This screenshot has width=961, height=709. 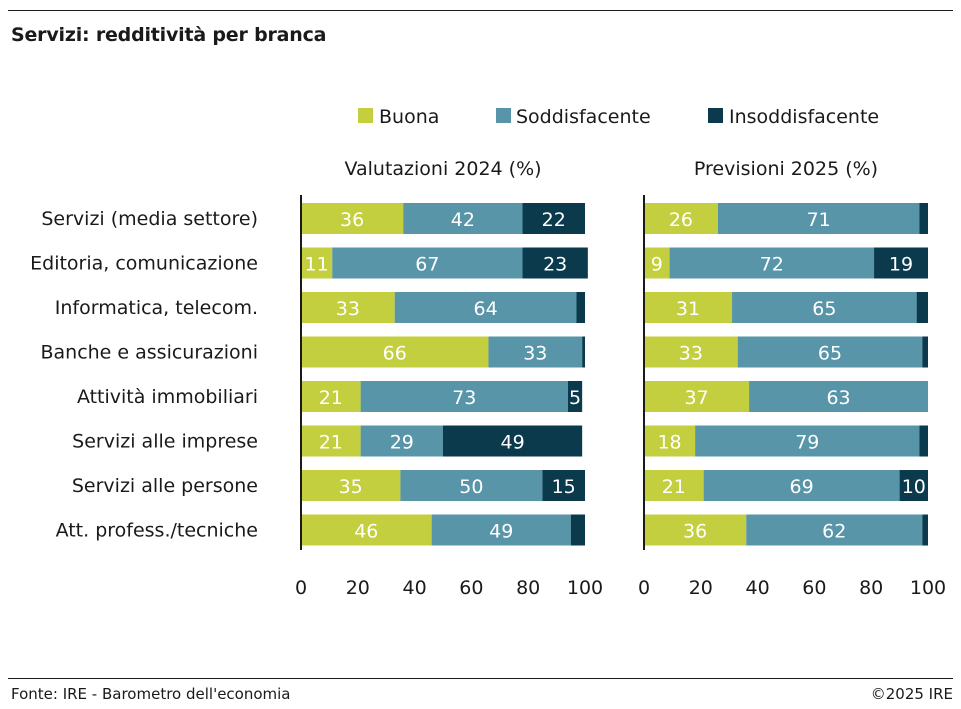 What do you see at coordinates (928, 588) in the screenshot?
I see `x-tick-label: 100` at bounding box center [928, 588].